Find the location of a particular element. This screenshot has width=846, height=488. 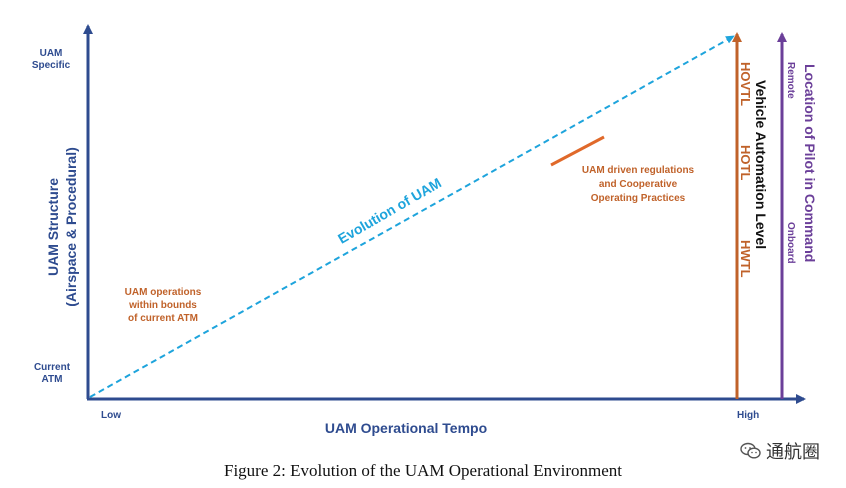

y-top-label-line2: Specific is located at coordinates (51, 65).